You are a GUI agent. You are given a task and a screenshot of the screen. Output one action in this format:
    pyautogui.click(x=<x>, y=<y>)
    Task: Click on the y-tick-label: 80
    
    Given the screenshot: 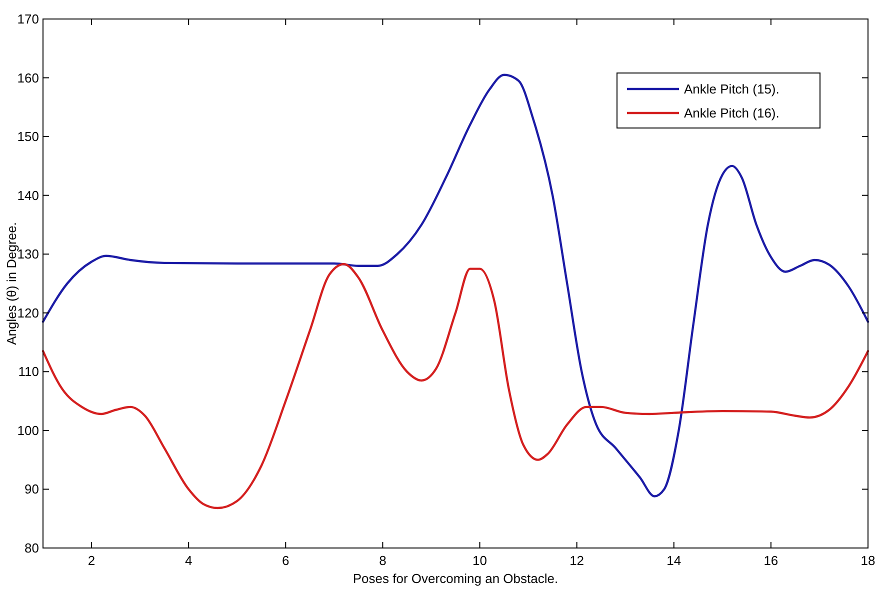 What is the action you would take?
    pyautogui.click(x=31, y=548)
    